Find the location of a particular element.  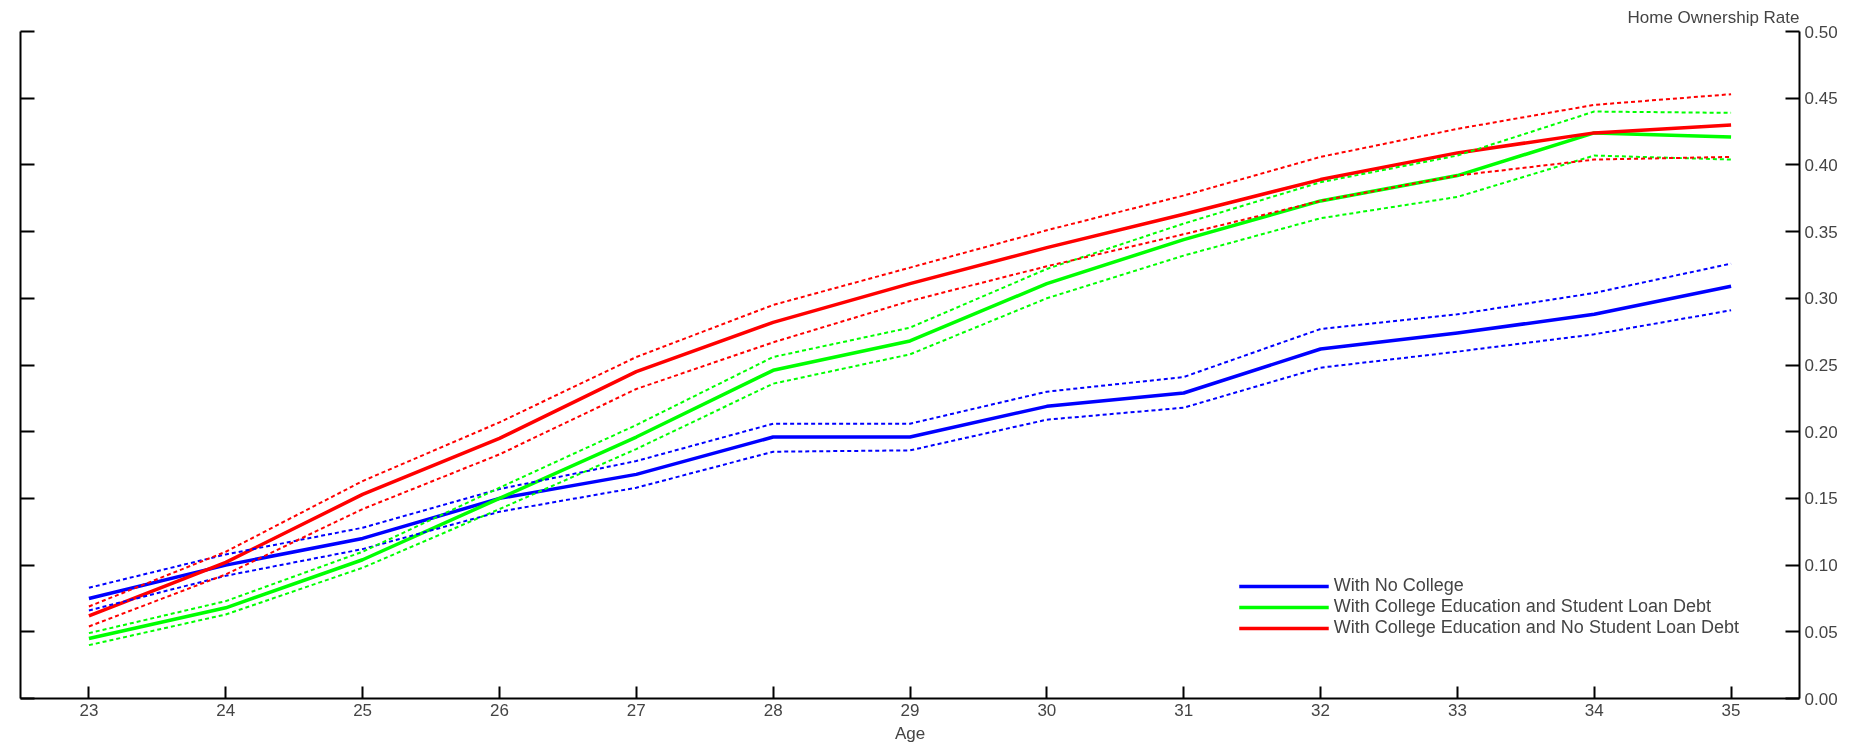

x-axis-title: Age is located at coordinates (910, 733).